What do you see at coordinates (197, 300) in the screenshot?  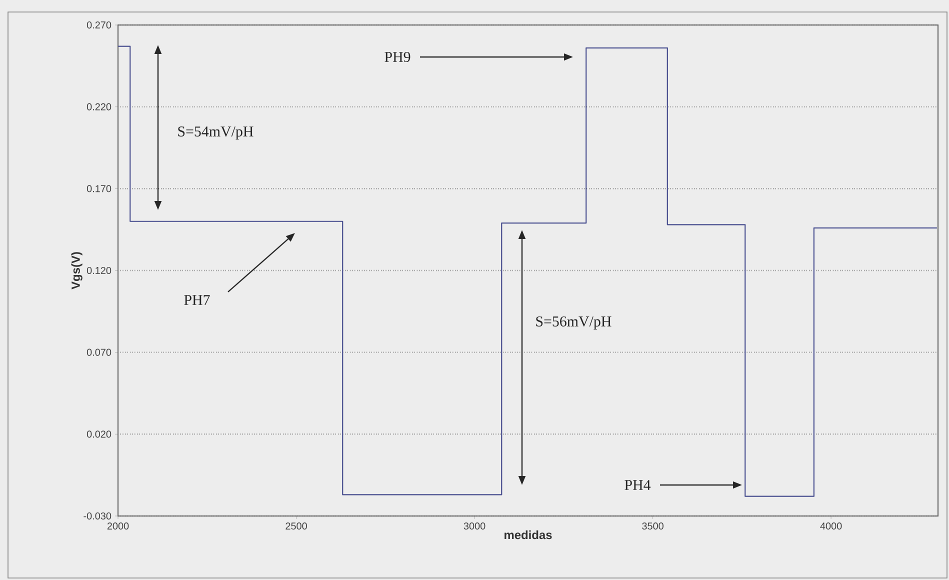 I see `annotation: PH7` at bounding box center [197, 300].